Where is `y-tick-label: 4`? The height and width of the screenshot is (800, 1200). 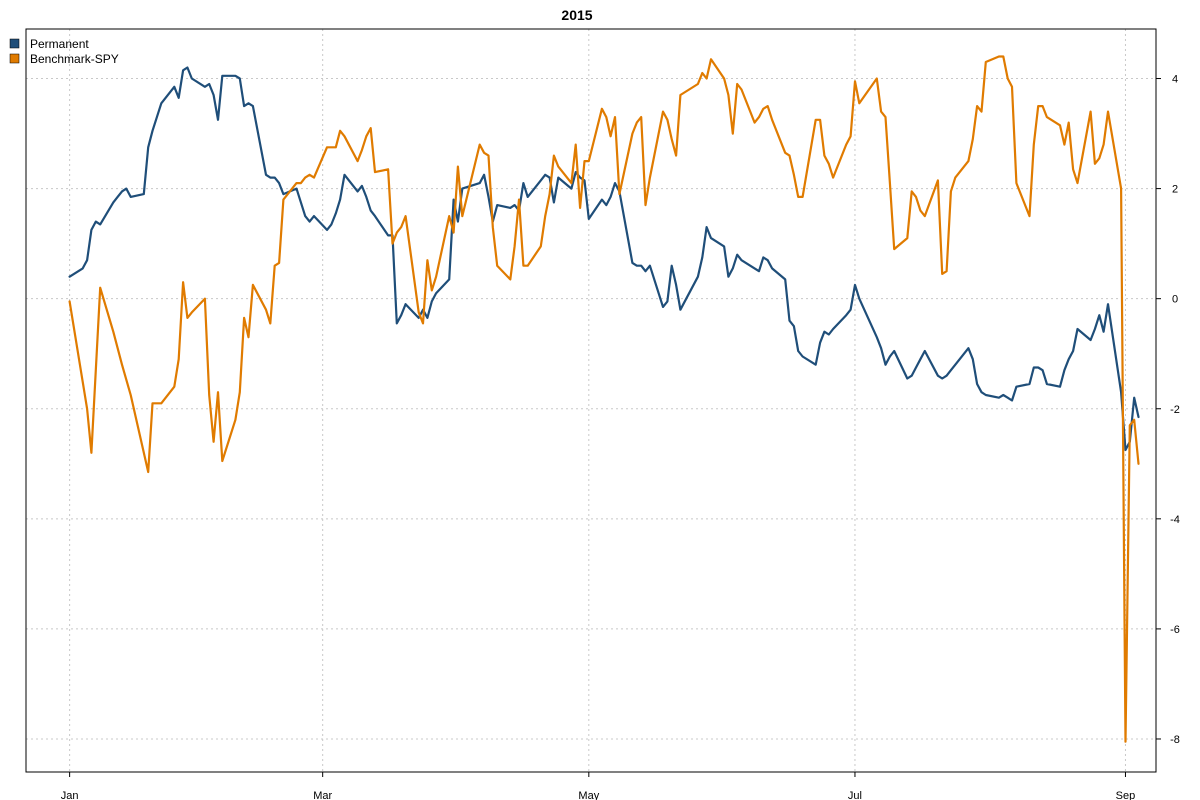 y-tick-label: 4 is located at coordinates (1175, 80).